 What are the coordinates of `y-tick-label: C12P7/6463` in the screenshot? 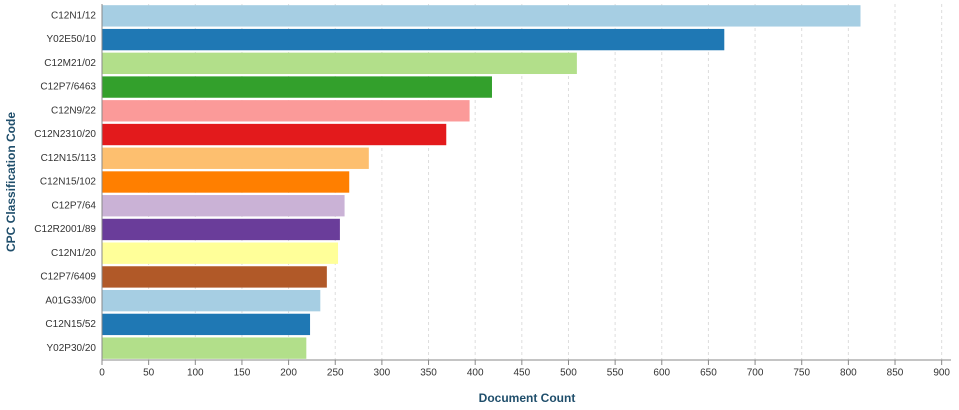 It's located at (68, 87).